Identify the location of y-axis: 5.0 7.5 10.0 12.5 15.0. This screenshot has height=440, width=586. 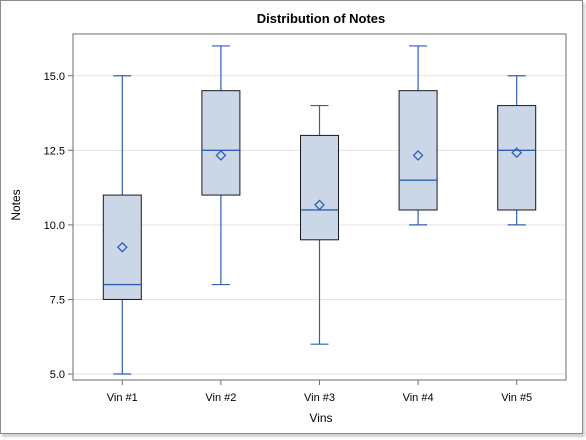
(58, 226).